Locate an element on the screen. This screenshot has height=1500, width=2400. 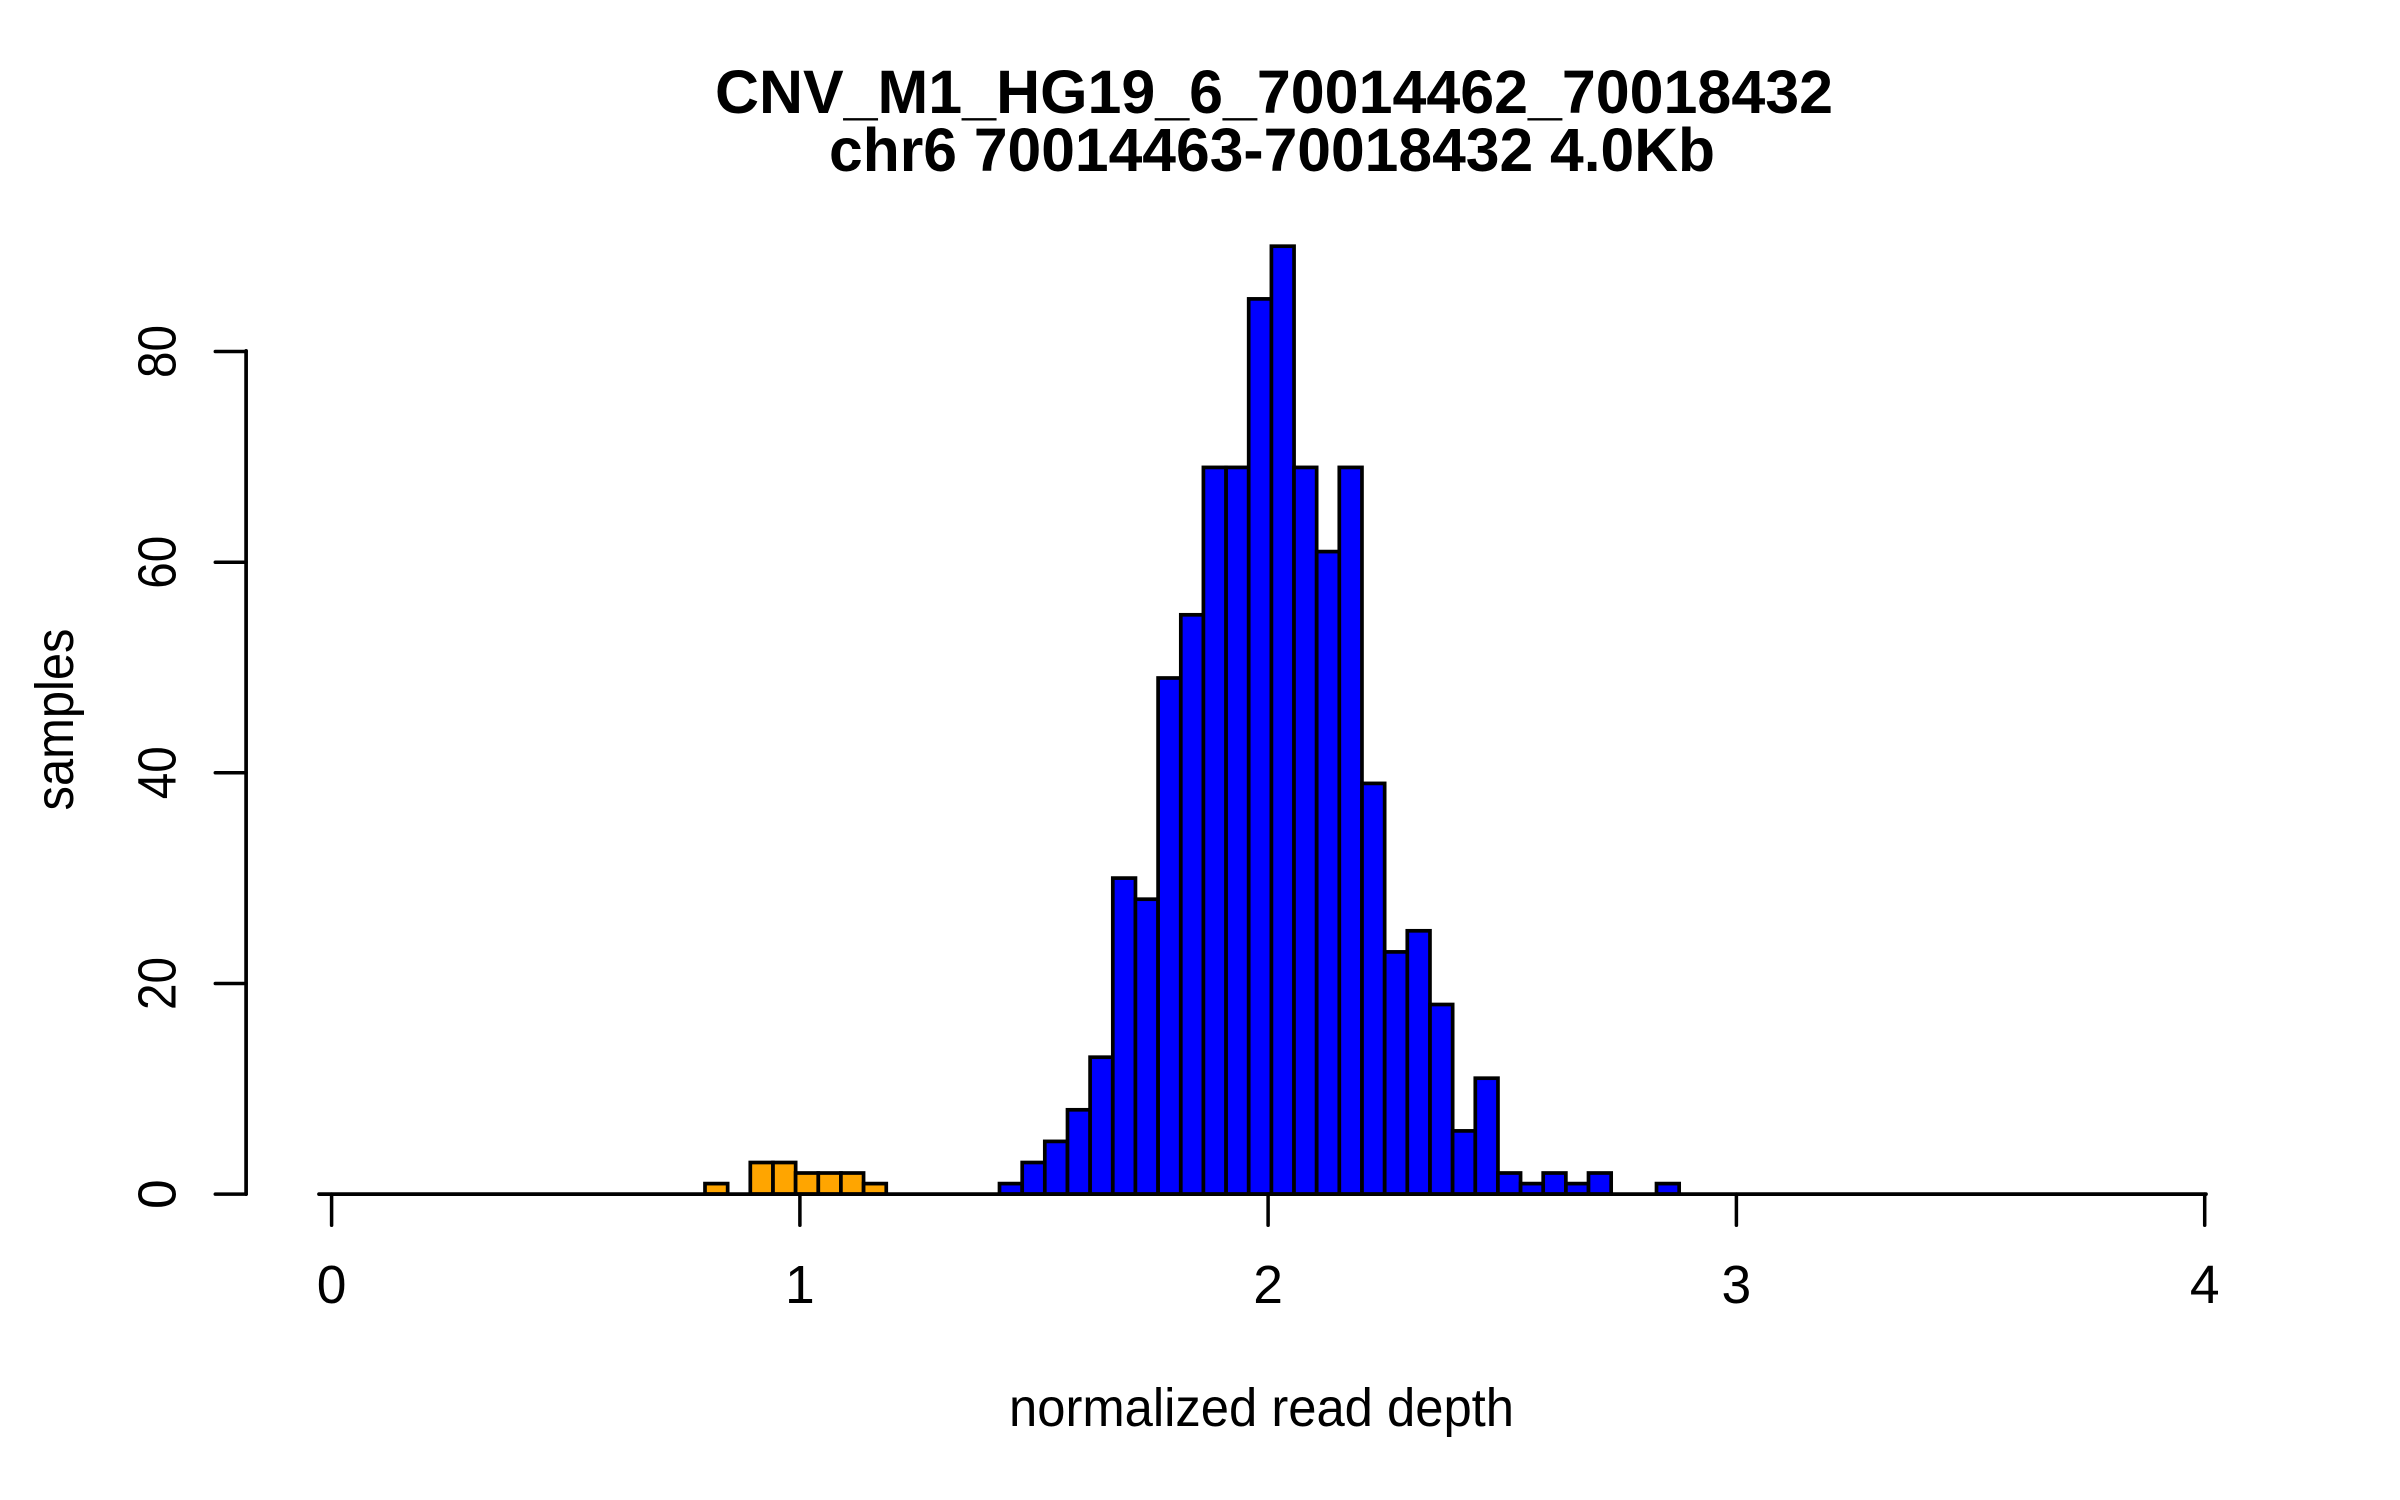
svg-text: 4 is located at coordinates (2205, 1285).